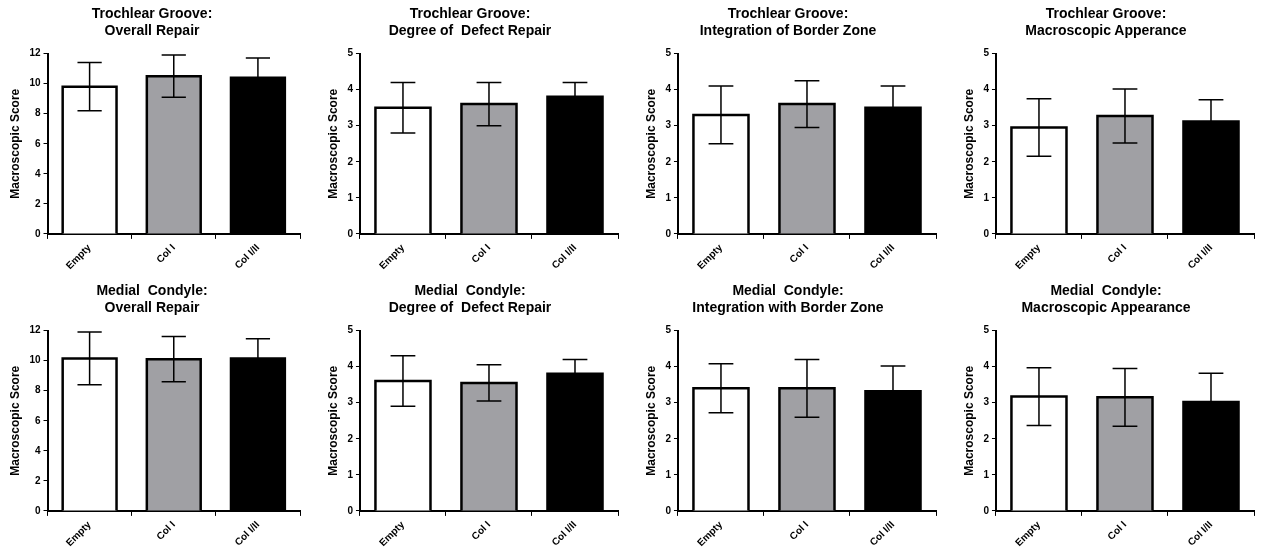  Describe the element at coordinates (470, 22) in the screenshot. I see `chart-title: Trochlear Groove: Degree of Defect Repair` at that location.